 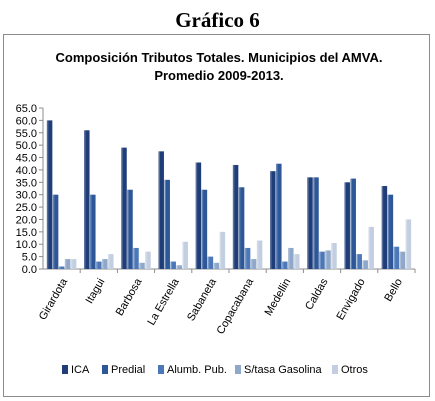 What do you see at coordinates (26, 208) in the screenshot?
I see `y-tick-label: 25.0` at bounding box center [26, 208].